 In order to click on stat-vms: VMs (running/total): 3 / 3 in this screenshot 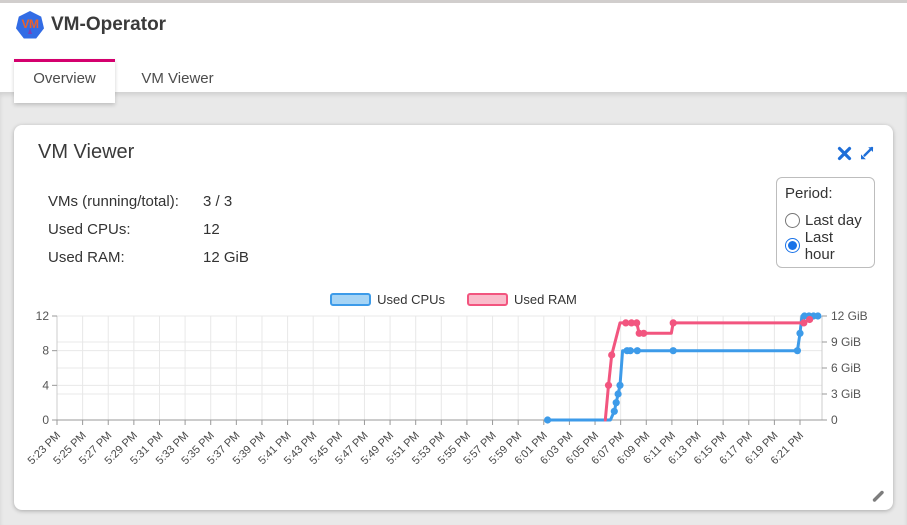, I will do `click(148, 201)`.